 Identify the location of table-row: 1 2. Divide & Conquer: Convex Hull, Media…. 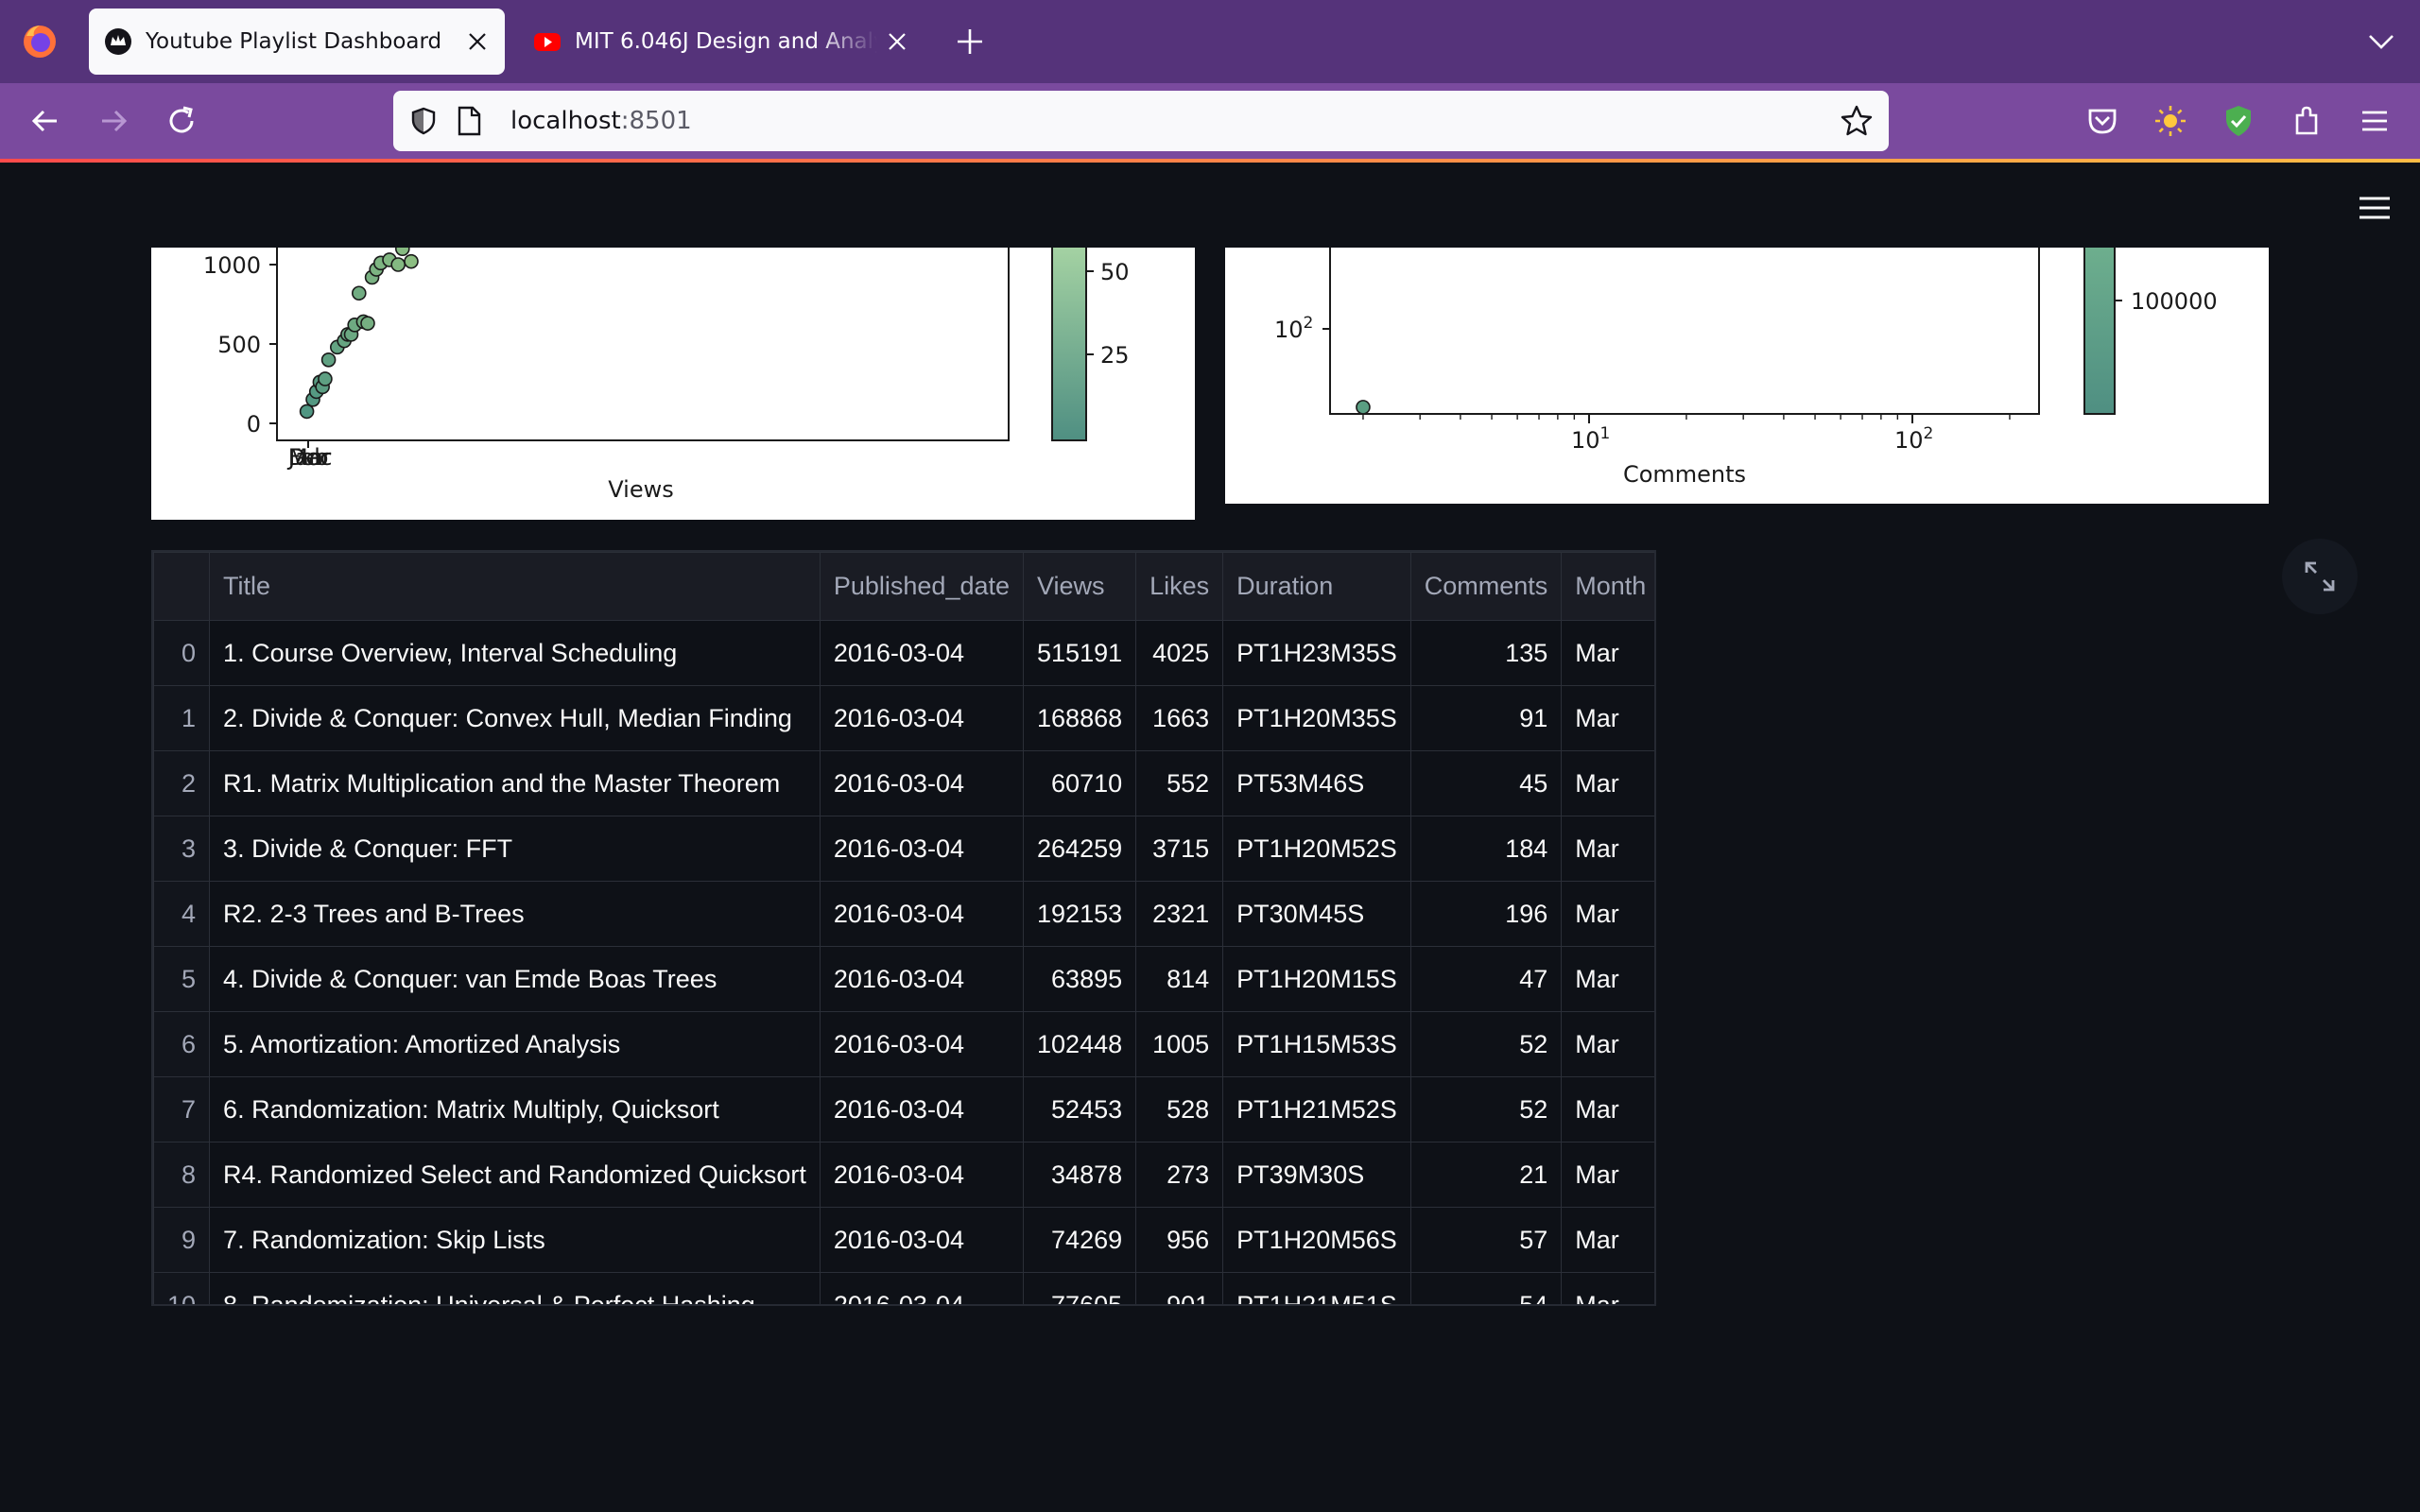
(903, 718).